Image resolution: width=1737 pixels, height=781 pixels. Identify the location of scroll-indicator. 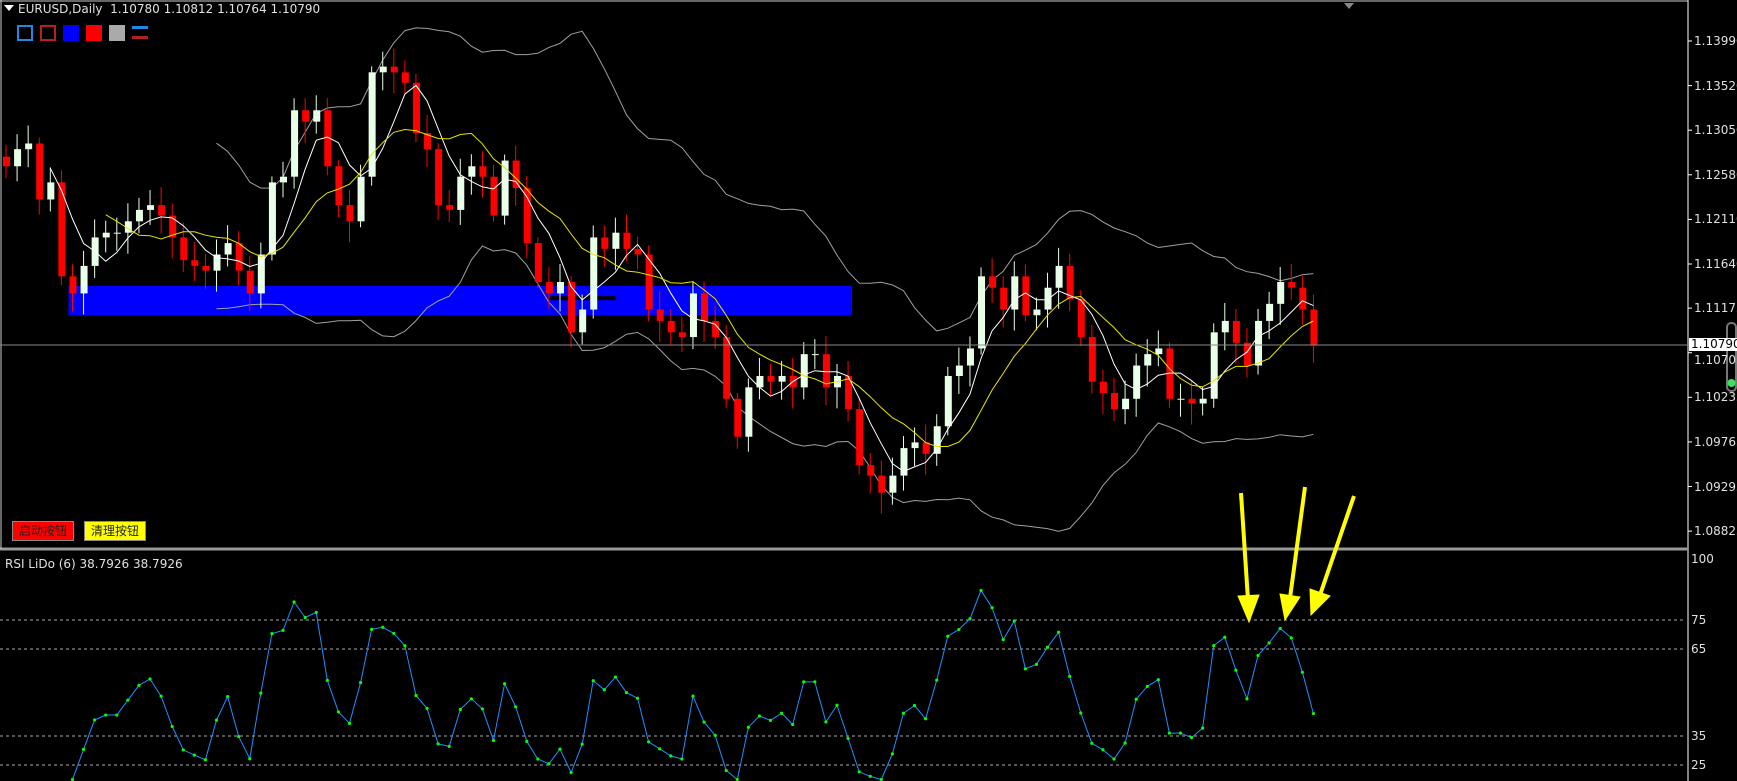
(1731, 357).